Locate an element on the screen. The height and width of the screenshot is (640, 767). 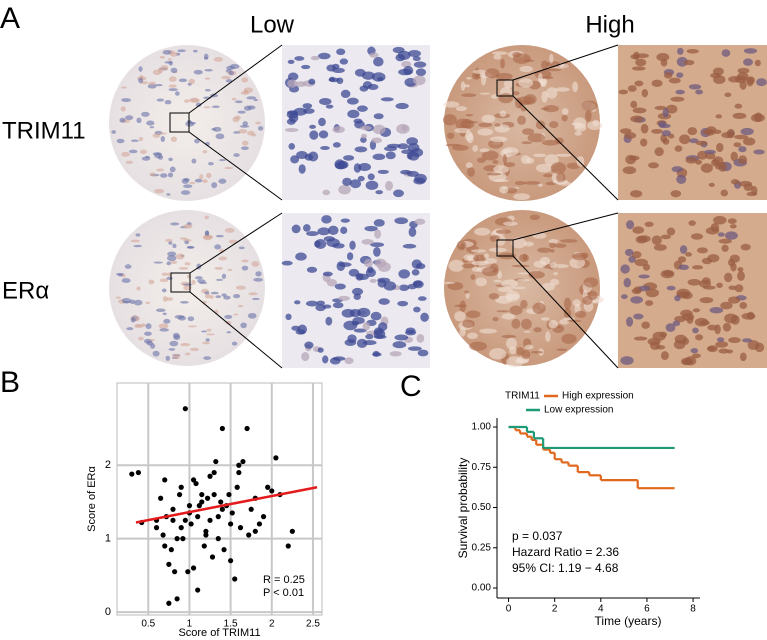
inset-connector is located at coordinates (565, 312).